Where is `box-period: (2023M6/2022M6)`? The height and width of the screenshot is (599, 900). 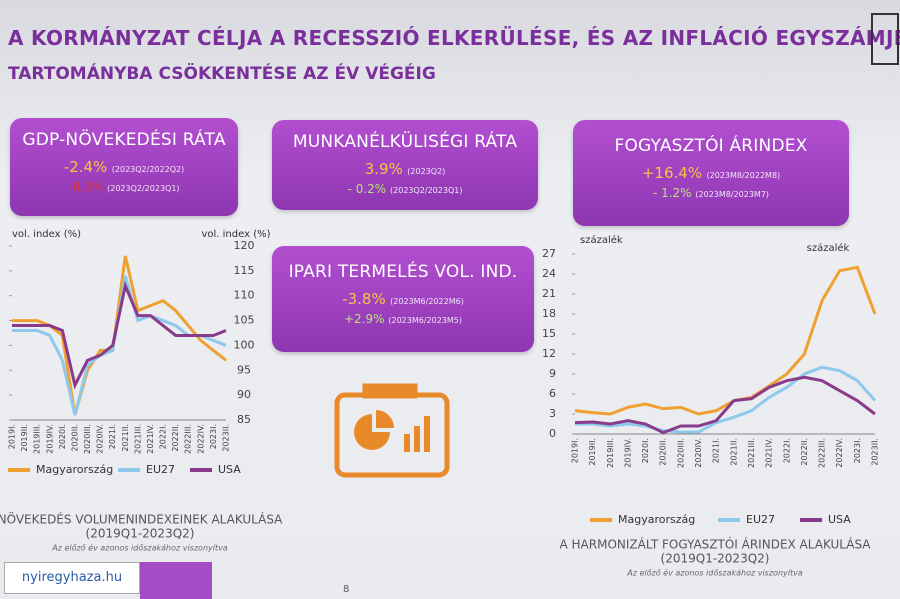
box-period: (2023M6/2022M6) is located at coordinates (427, 301).